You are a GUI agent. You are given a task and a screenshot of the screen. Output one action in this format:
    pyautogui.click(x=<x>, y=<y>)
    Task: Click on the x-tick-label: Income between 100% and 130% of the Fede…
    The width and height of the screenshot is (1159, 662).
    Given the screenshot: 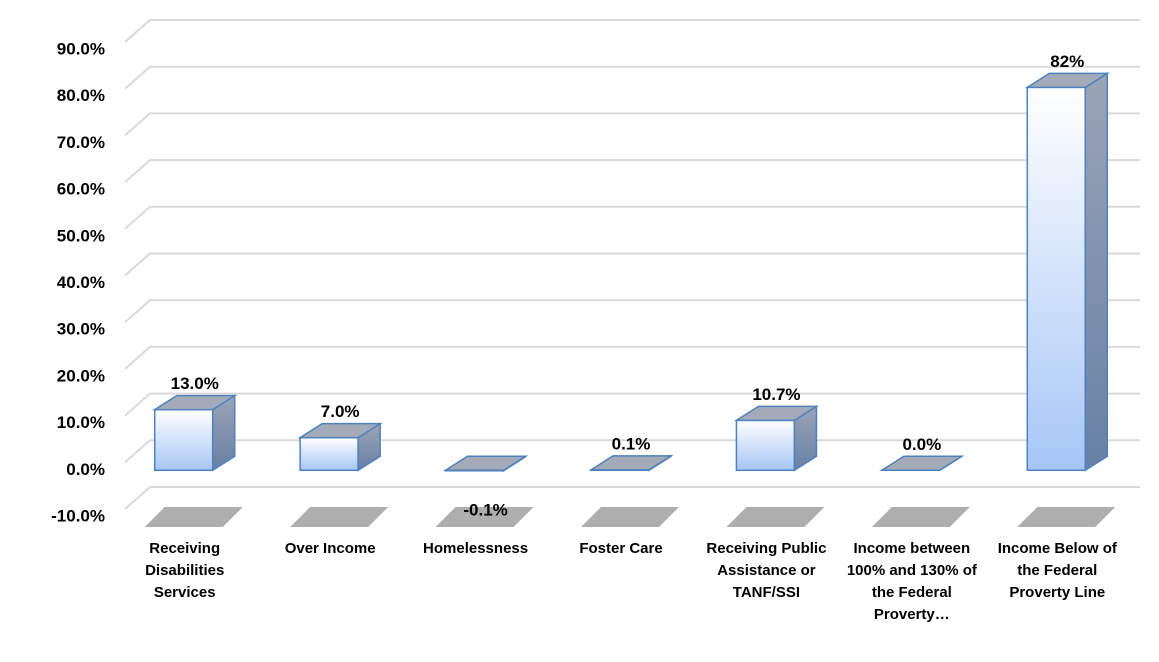 What is the action you would take?
    pyautogui.click(x=911, y=581)
    